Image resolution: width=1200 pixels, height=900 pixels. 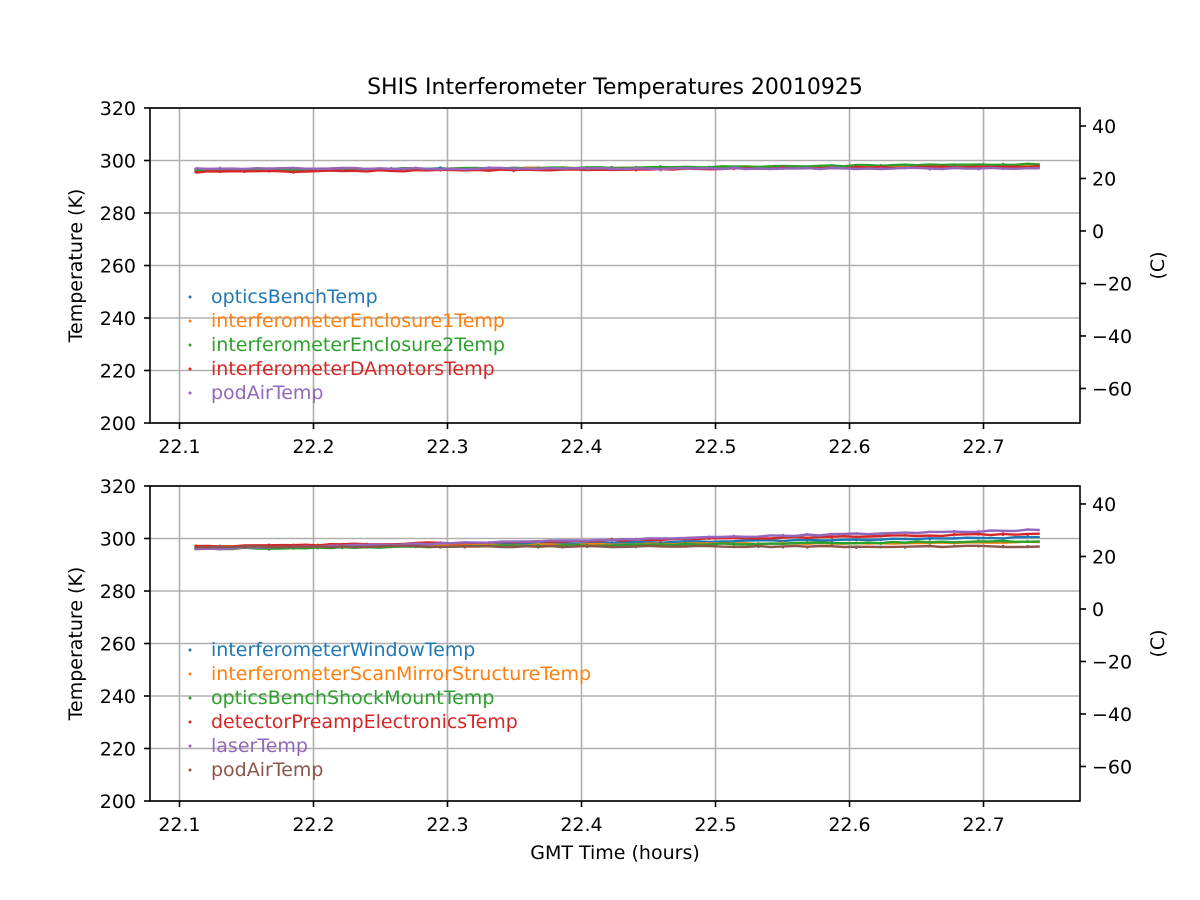 What do you see at coordinates (259, 746) in the screenshot?
I see `legend-entry: laserTemp` at bounding box center [259, 746].